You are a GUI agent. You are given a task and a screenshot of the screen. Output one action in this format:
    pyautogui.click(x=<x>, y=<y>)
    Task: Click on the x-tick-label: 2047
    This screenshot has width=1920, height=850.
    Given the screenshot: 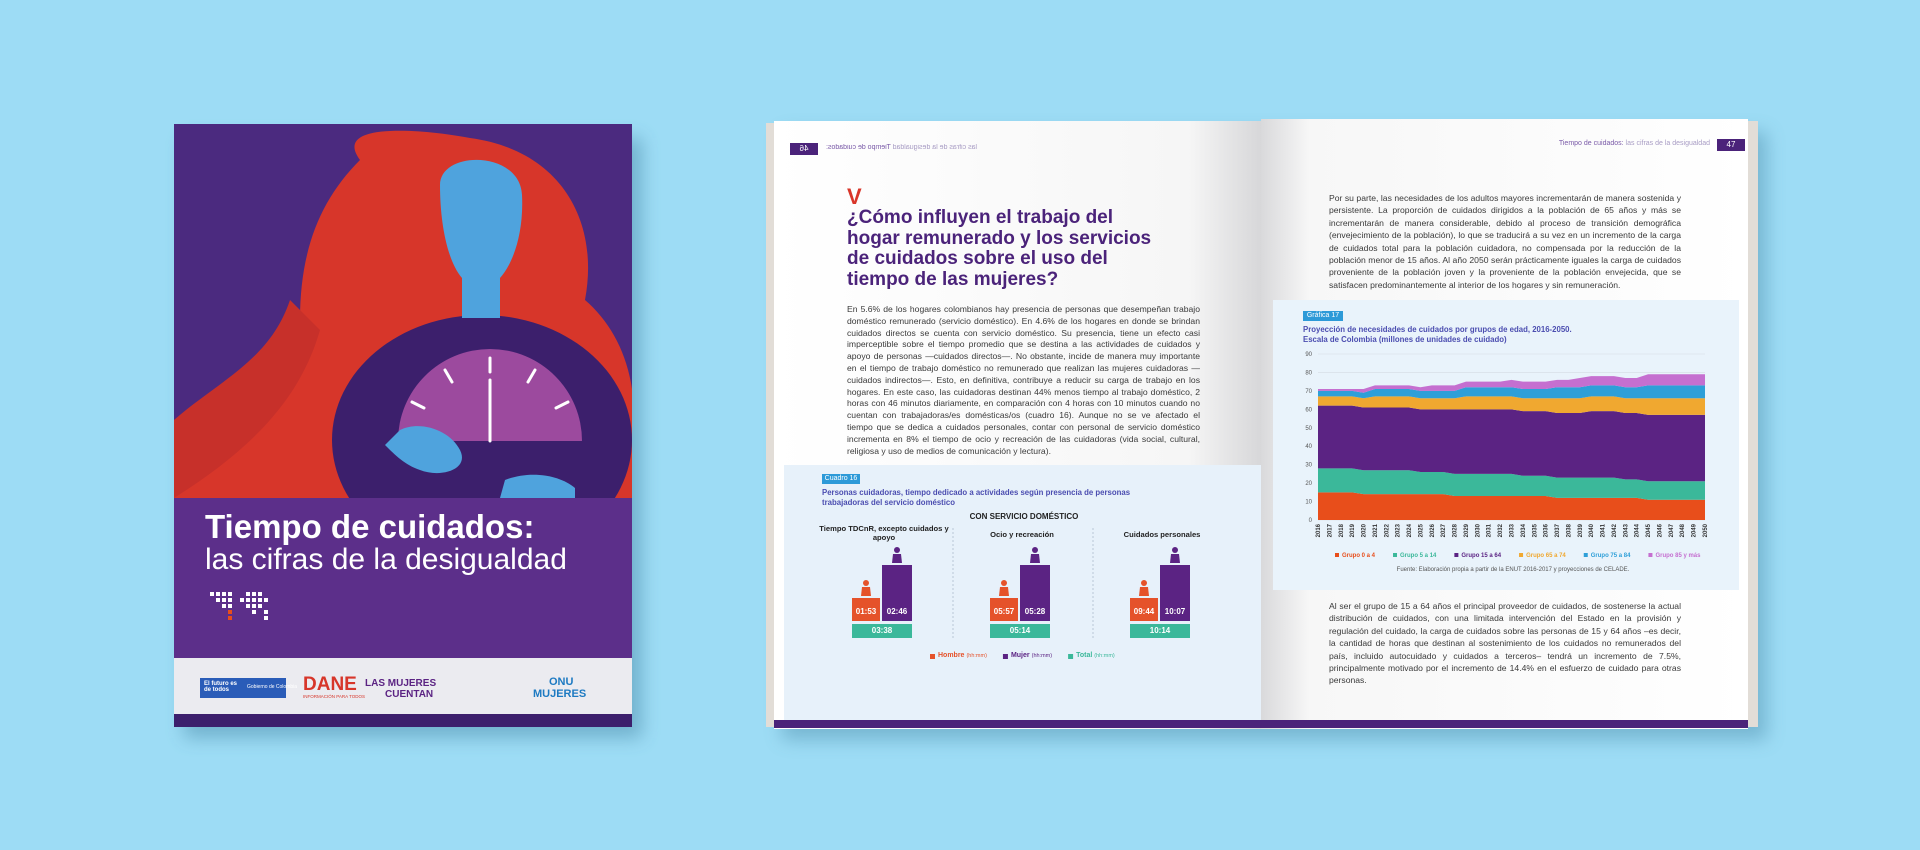 What is the action you would take?
    pyautogui.click(x=1672, y=530)
    